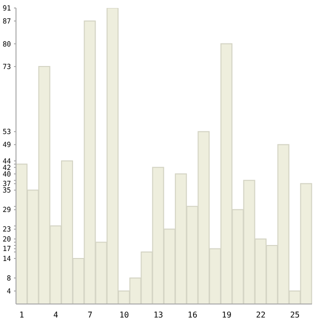  I want to click on x-tick-label: 4, so click(55, 315).